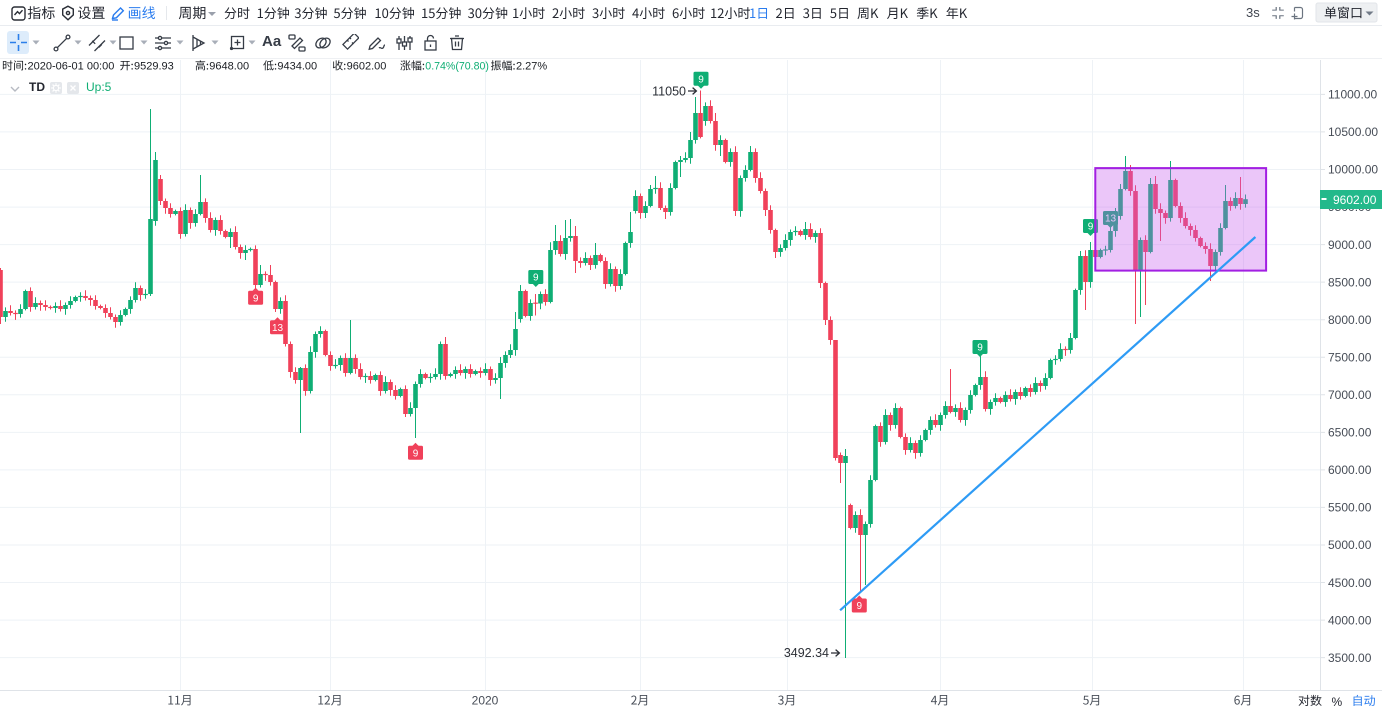 Image resolution: width=1382 pixels, height=711 pixels. Describe the element at coordinates (297, 67) in the screenshot. I see `svg-text: 9434.00` at that location.